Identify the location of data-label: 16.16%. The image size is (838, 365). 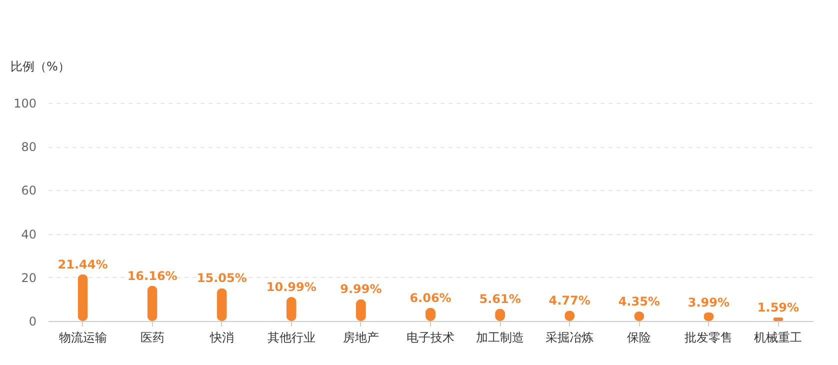
(152, 275).